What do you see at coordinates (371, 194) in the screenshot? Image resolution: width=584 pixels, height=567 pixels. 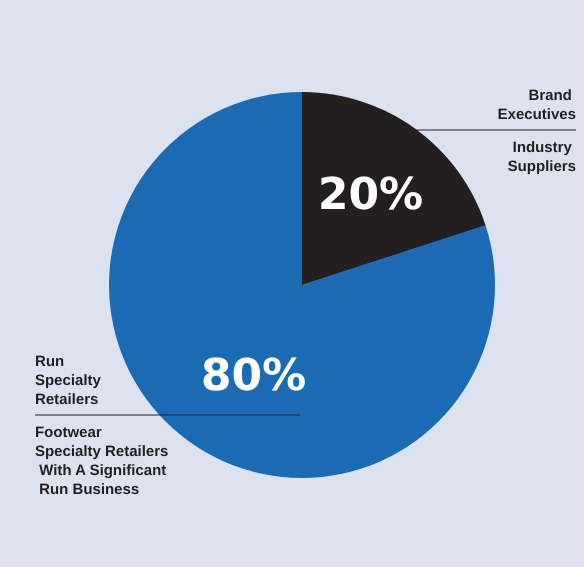 I see `data-label: 20%` at bounding box center [371, 194].